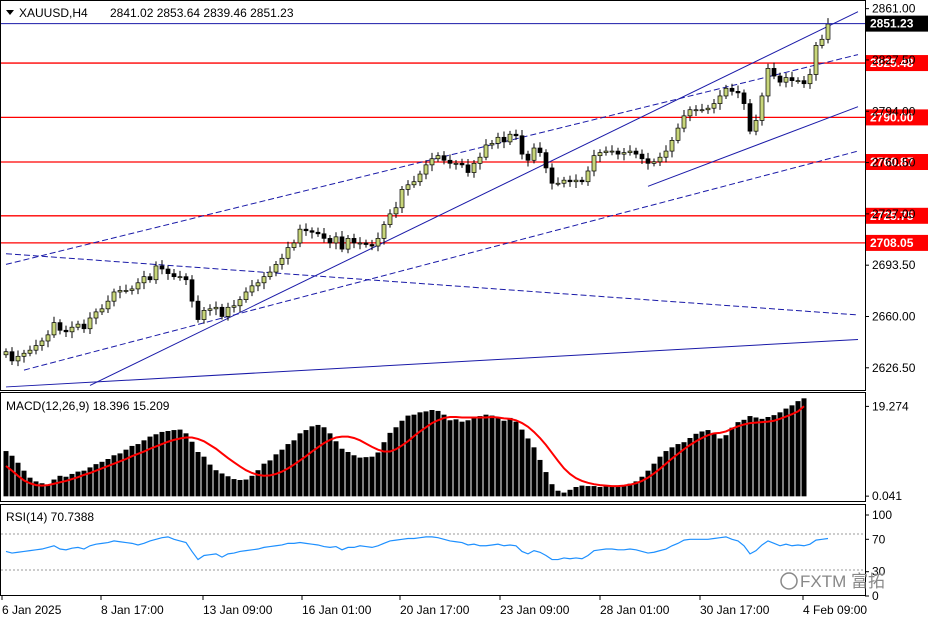  Describe the element at coordinates (892, 117) in the screenshot. I see `level-label: 2790.00` at that location.